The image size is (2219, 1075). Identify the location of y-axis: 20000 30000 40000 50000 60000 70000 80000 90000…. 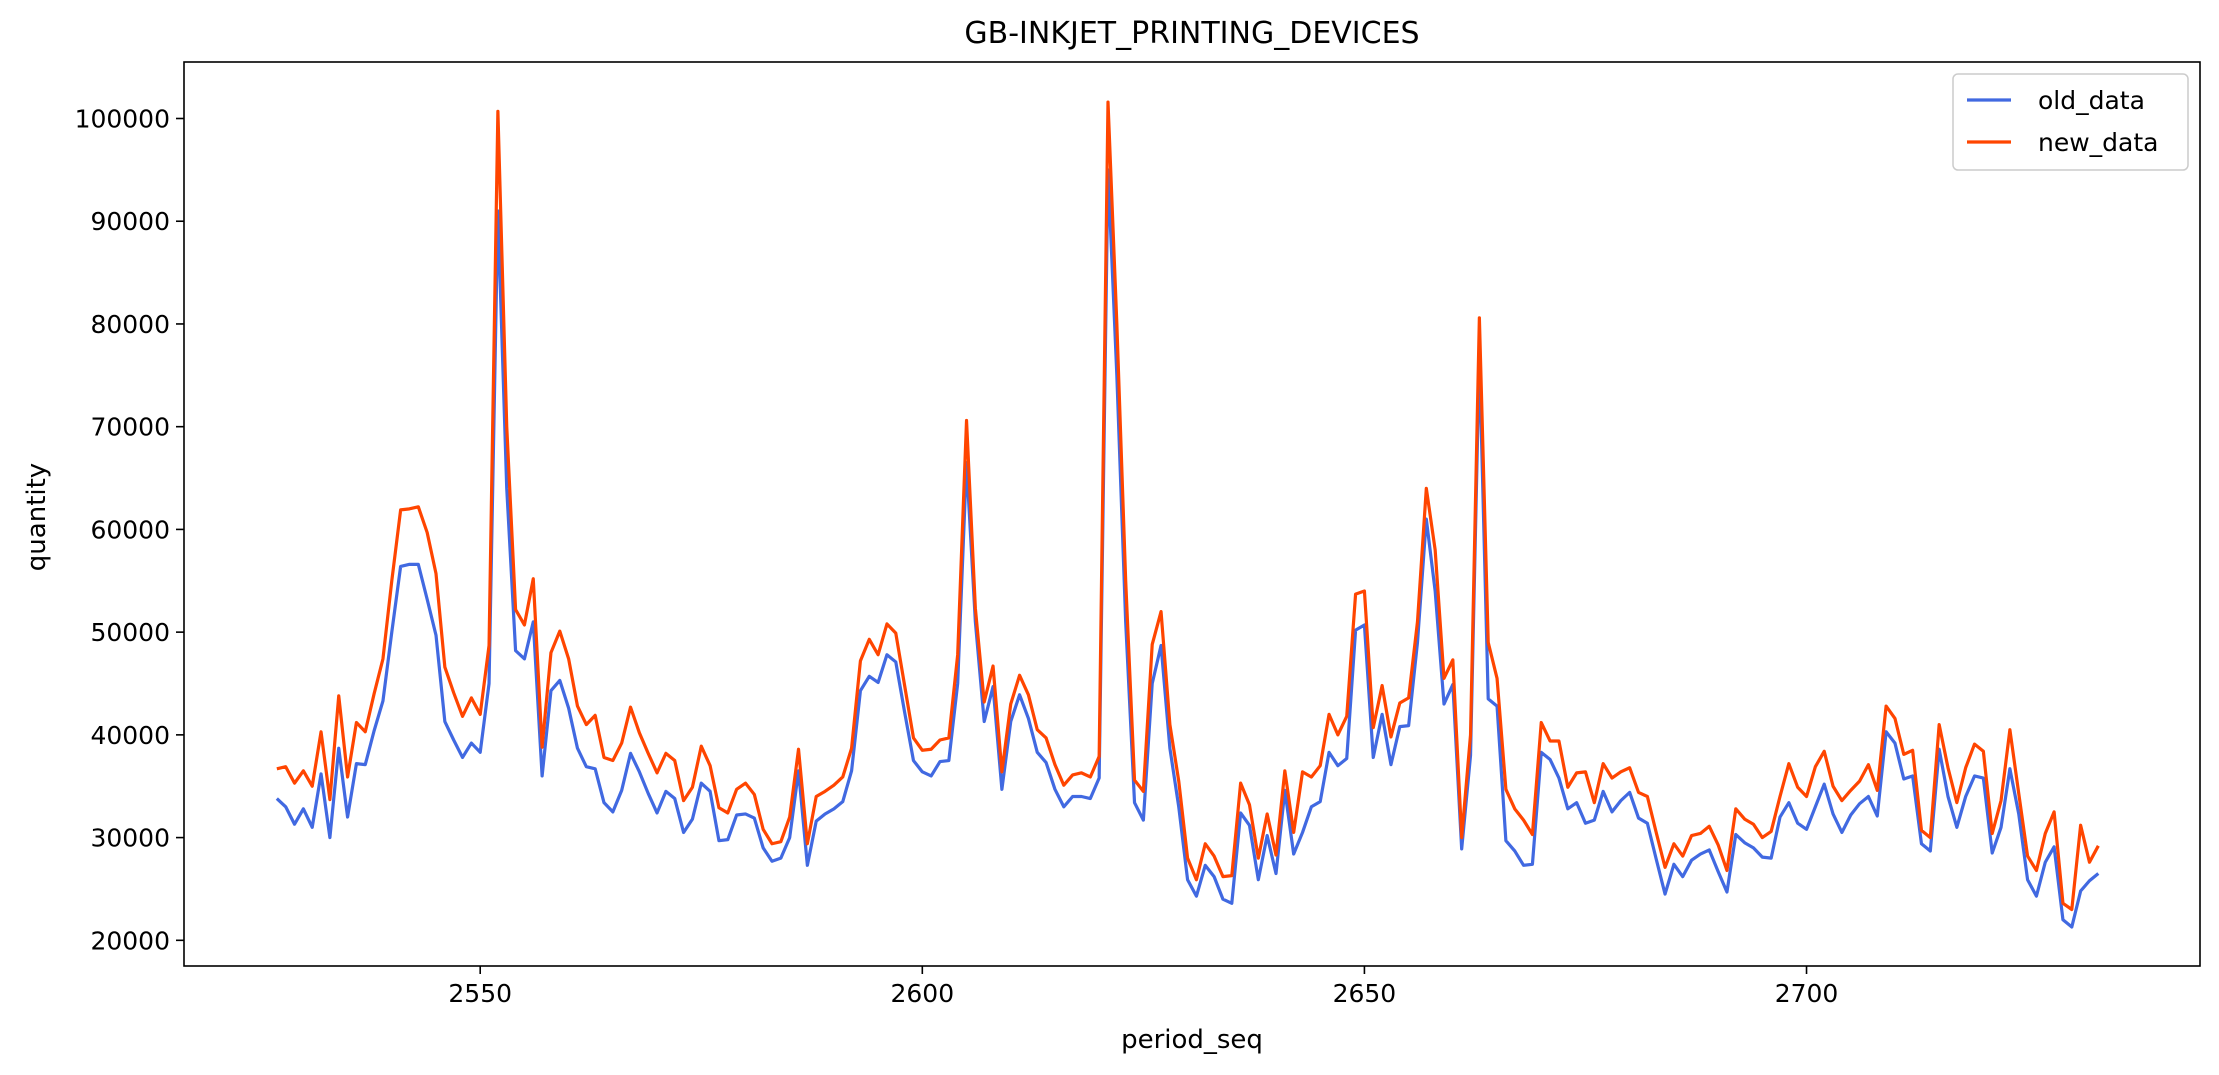
(129, 530).